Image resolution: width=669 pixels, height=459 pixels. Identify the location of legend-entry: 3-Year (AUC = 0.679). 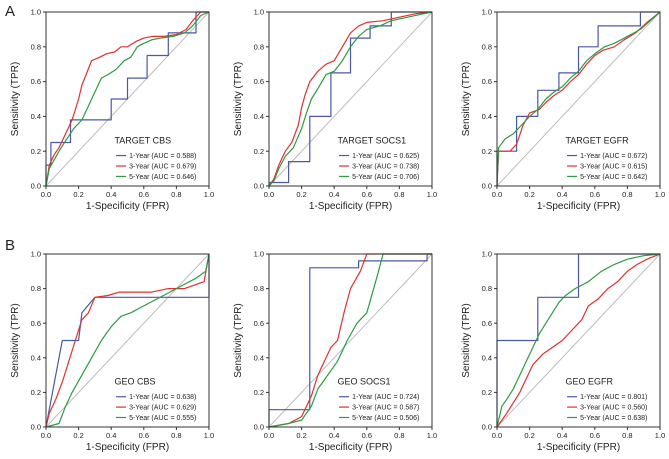
(162, 166).